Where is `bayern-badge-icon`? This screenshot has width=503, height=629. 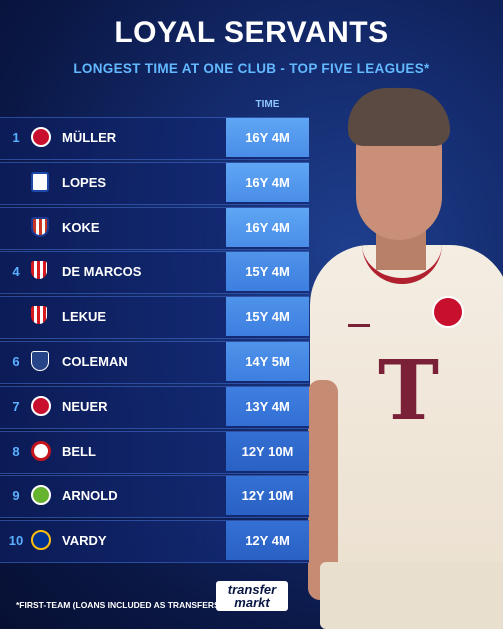 bayern-badge-icon is located at coordinates (448, 312).